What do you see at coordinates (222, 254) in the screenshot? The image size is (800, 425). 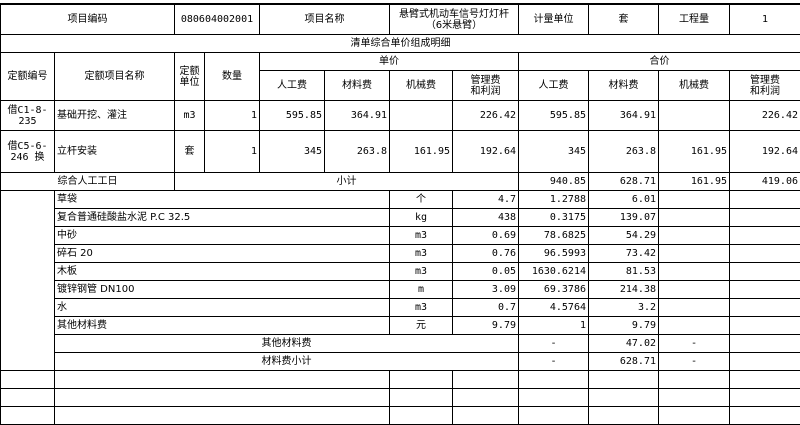 I see `material-name: 碎石 20` at bounding box center [222, 254].